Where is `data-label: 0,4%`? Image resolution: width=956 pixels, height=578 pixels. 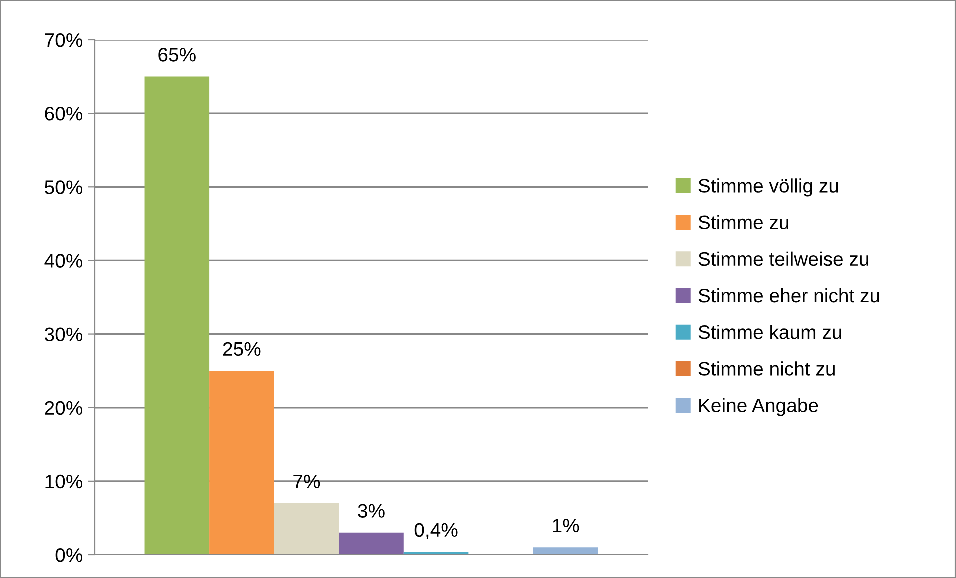 data-label: 0,4% is located at coordinates (436, 531).